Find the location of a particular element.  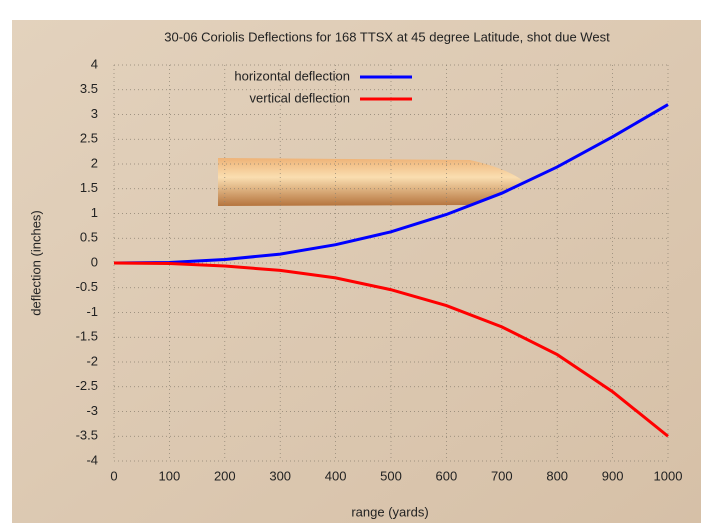

x-tick-label: 400 is located at coordinates (336, 475).